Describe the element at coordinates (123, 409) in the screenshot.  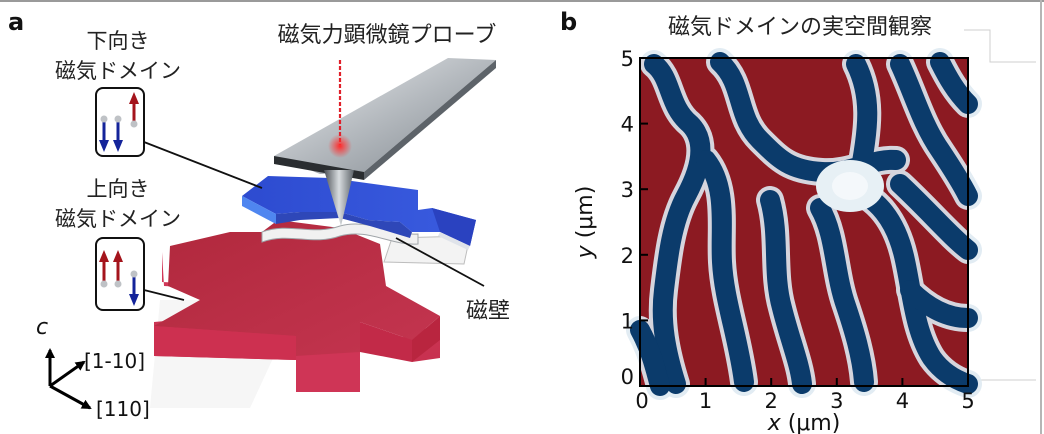
I see `axis-110-label: [110]` at that location.